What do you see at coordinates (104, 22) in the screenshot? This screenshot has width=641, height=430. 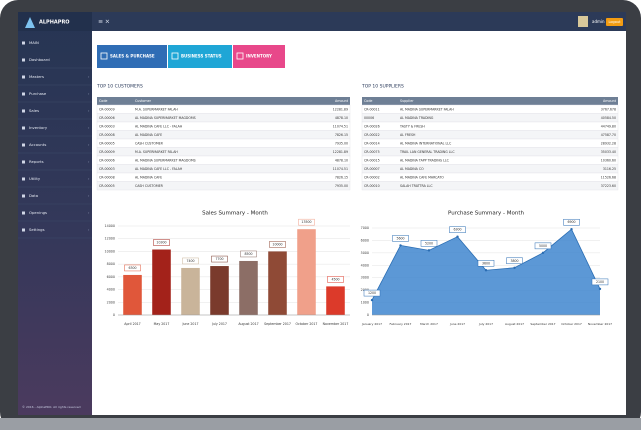 I see `menu-icon: ≡ ✕` at bounding box center [104, 22].